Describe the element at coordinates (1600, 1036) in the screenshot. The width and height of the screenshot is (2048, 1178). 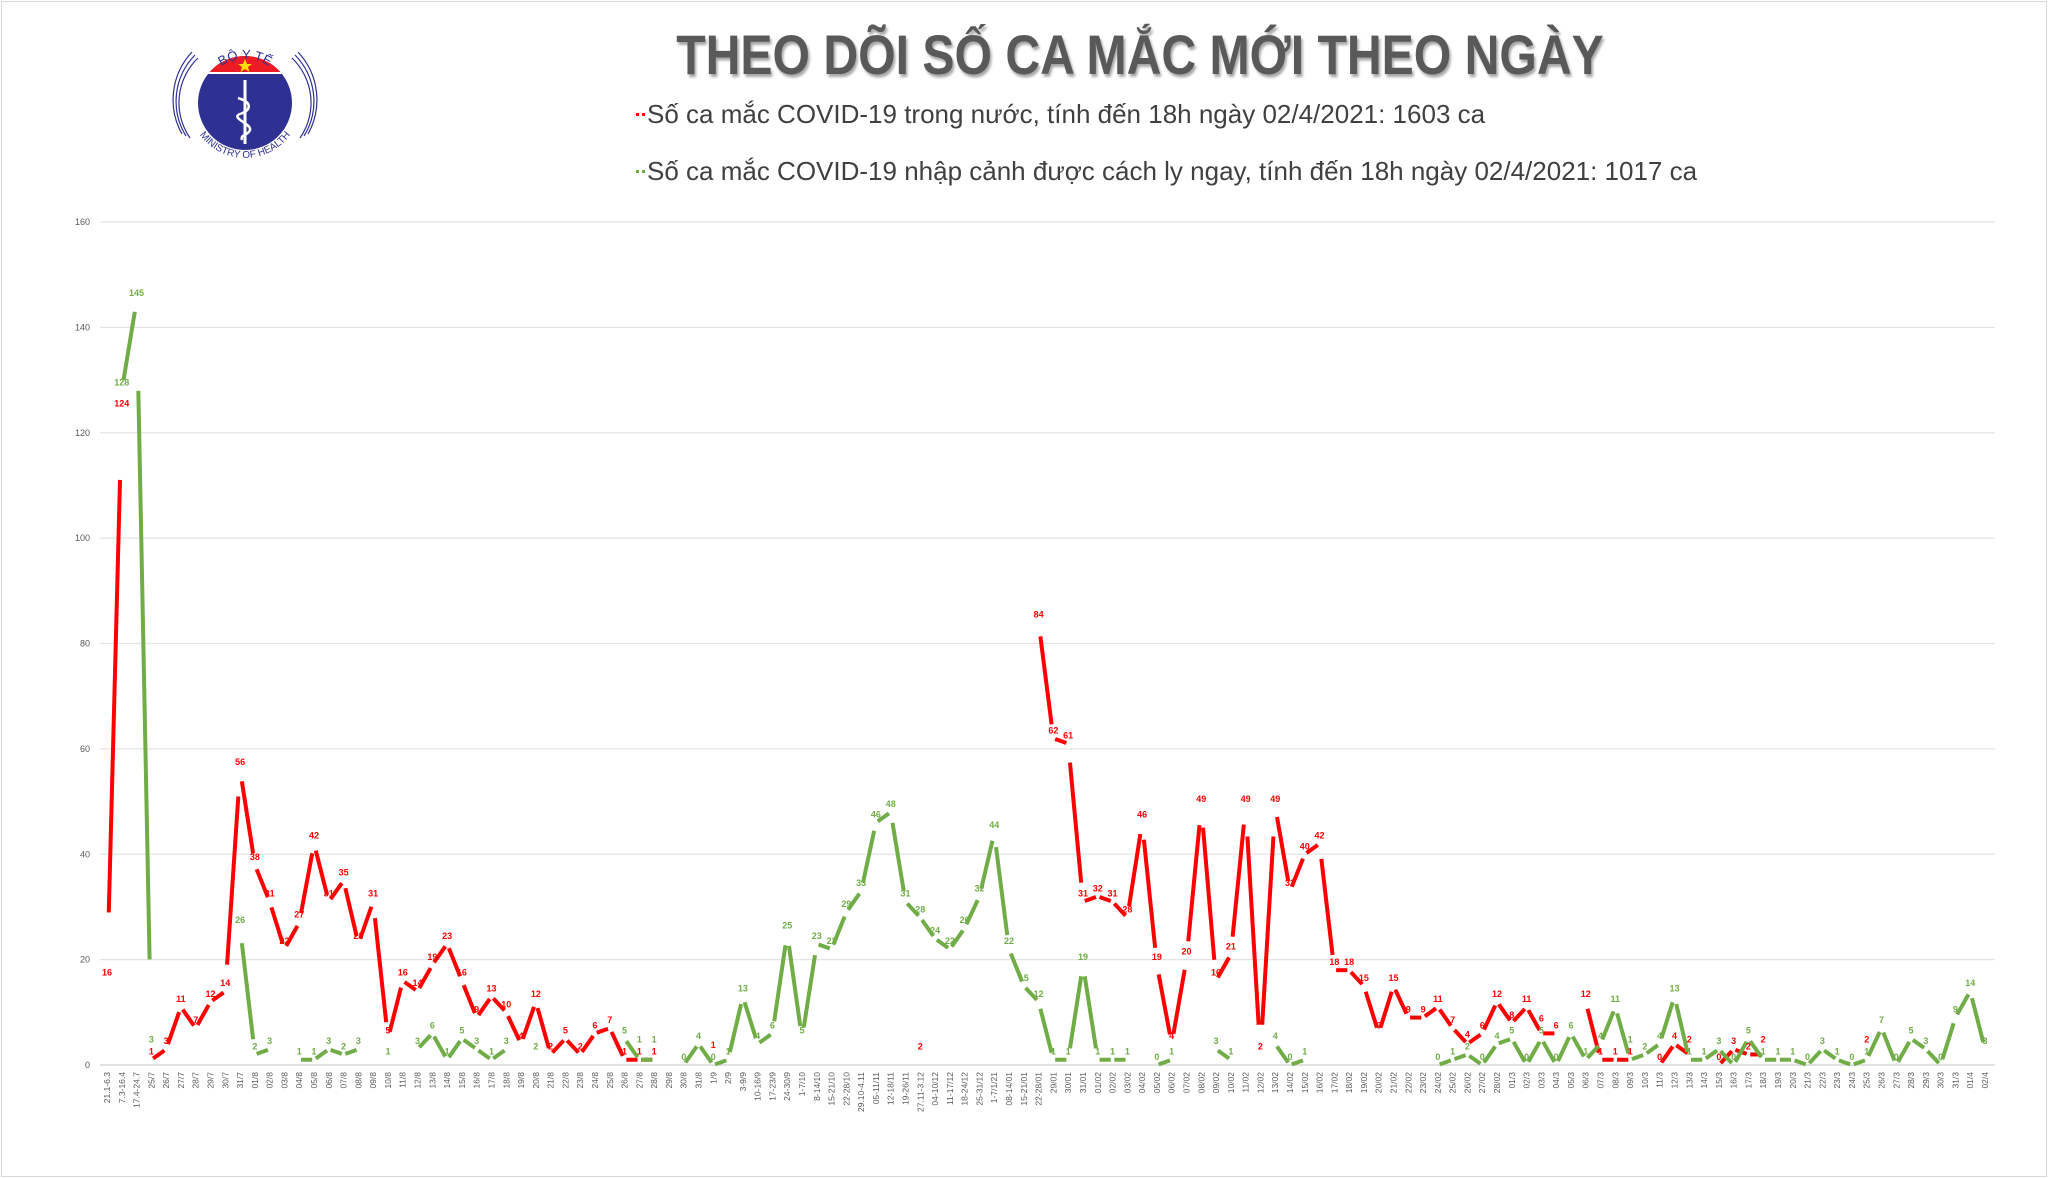
I see `imported-data-label: 4` at that location.